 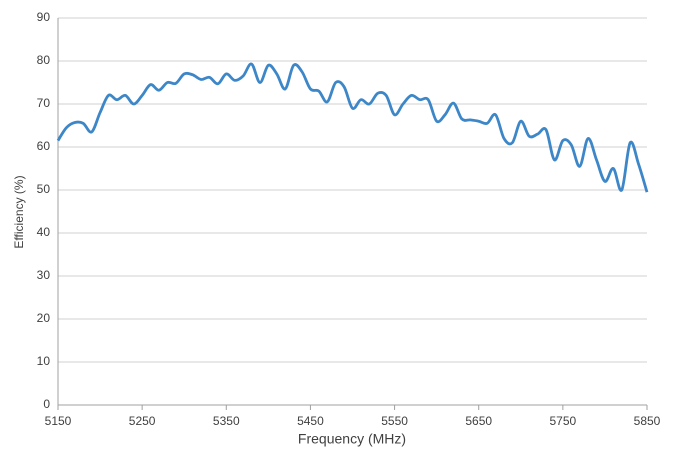 What do you see at coordinates (226, 421) in the screenshot?
I see `x-tick-label: 5350` at bounding box center [226, 421].